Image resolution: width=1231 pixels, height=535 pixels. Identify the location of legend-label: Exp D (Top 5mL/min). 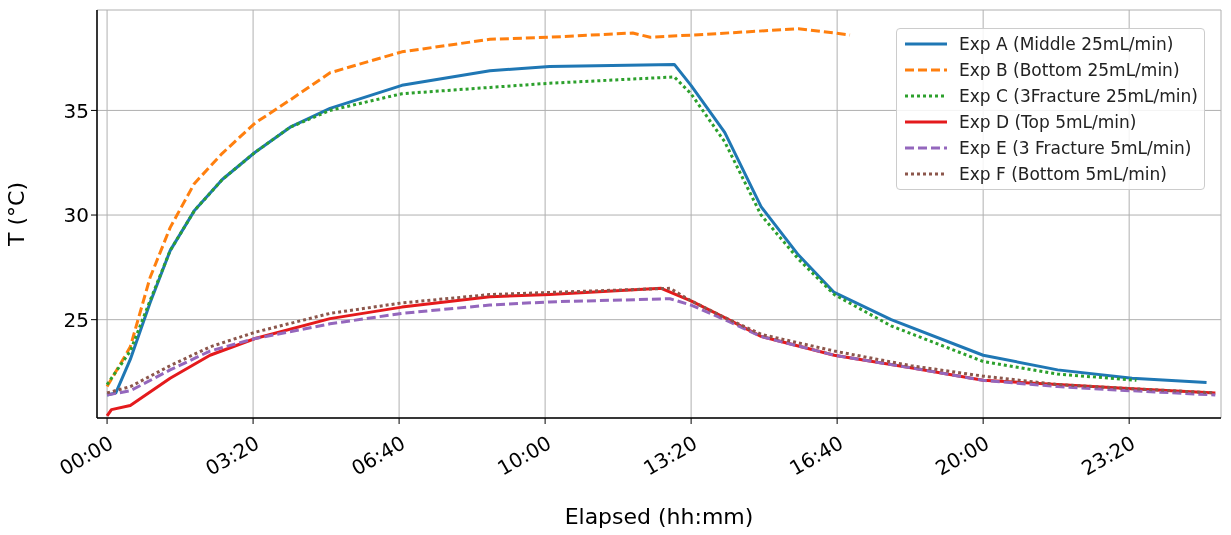
(1047, 122).